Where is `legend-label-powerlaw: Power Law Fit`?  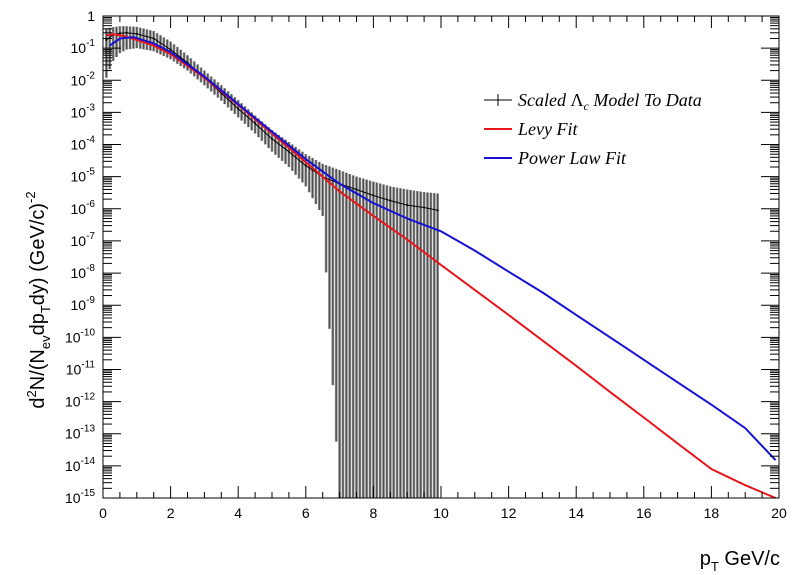 legend-label-powerlaw: Power Law Fit is located at coordinates (572, 158).